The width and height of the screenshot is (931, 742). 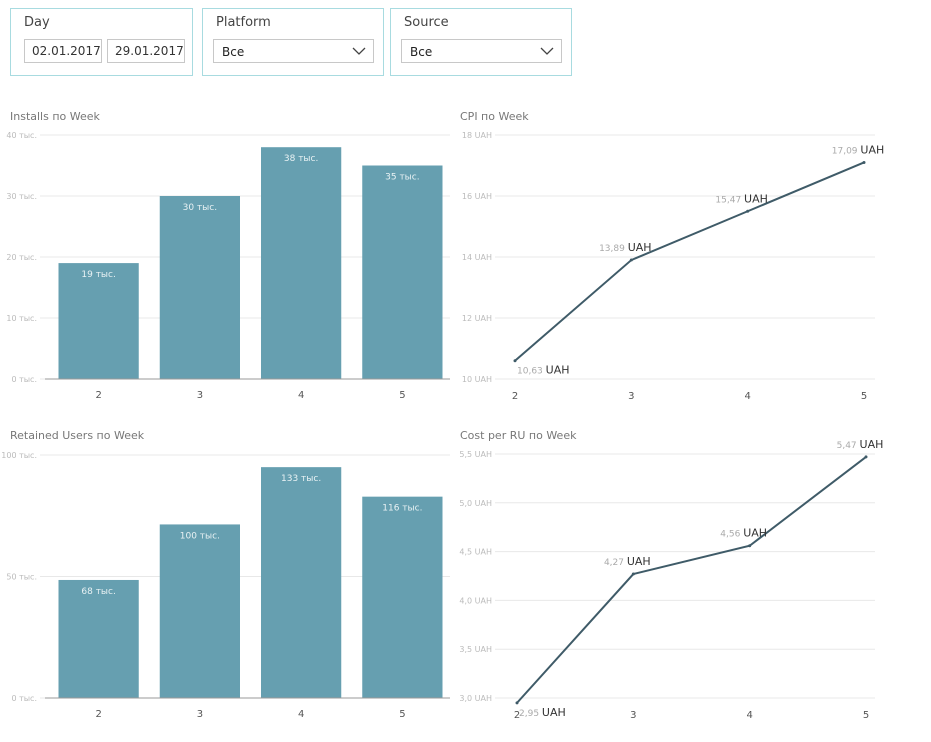 I want to click on y-tick-label: 4,5 UAH, so click(x=475, y=552).